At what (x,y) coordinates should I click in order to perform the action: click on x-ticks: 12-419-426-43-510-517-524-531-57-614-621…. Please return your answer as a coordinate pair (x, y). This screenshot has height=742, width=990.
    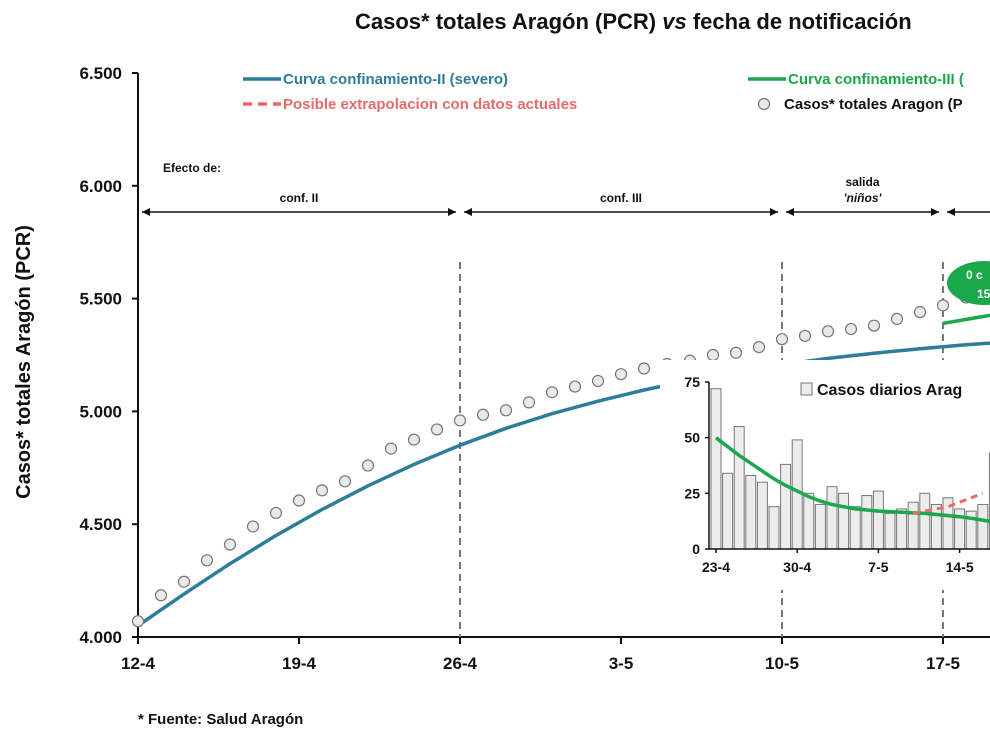
    Looking at the image, I should click on (540, 655).